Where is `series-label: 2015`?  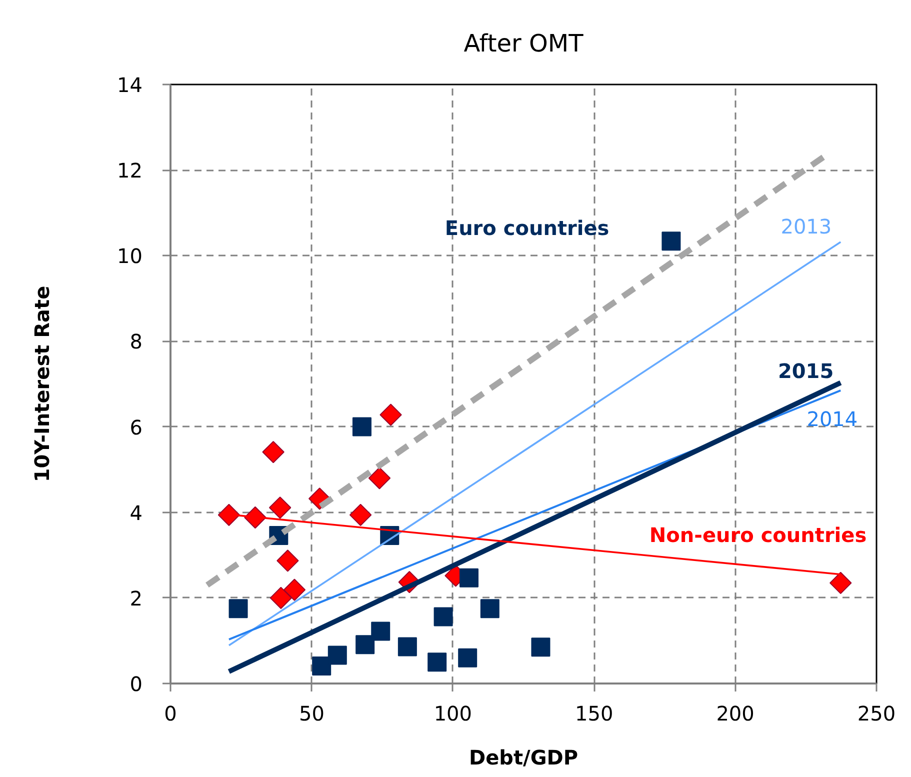 series-label: 2015 is located at coordinates (806, 371).